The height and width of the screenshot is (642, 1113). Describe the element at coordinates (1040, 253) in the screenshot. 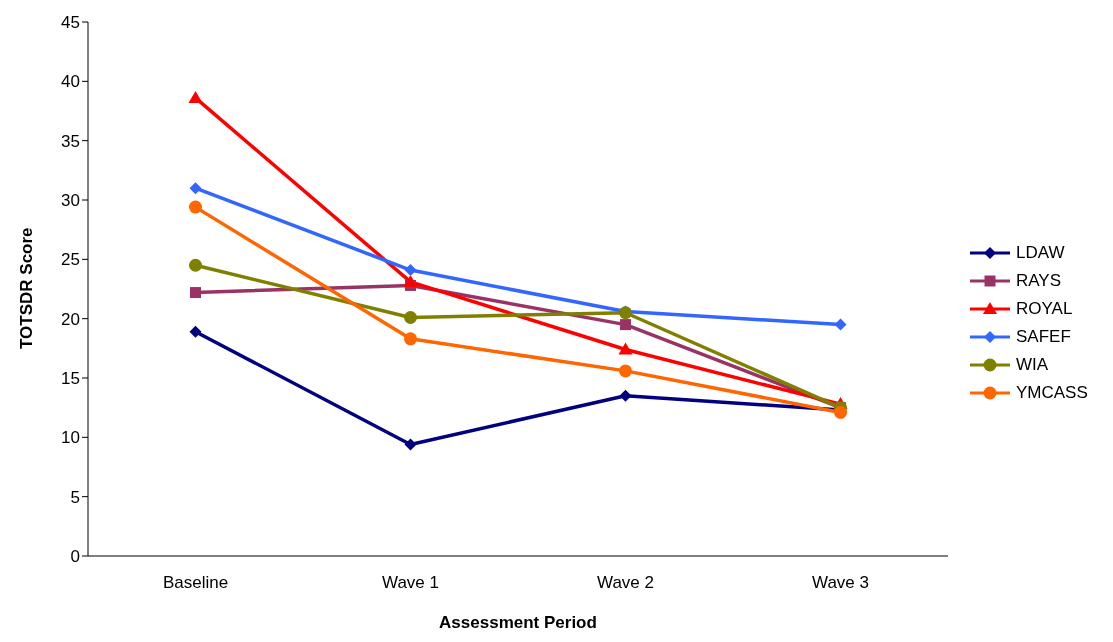

I see `legend-label: LDAW` at that location.